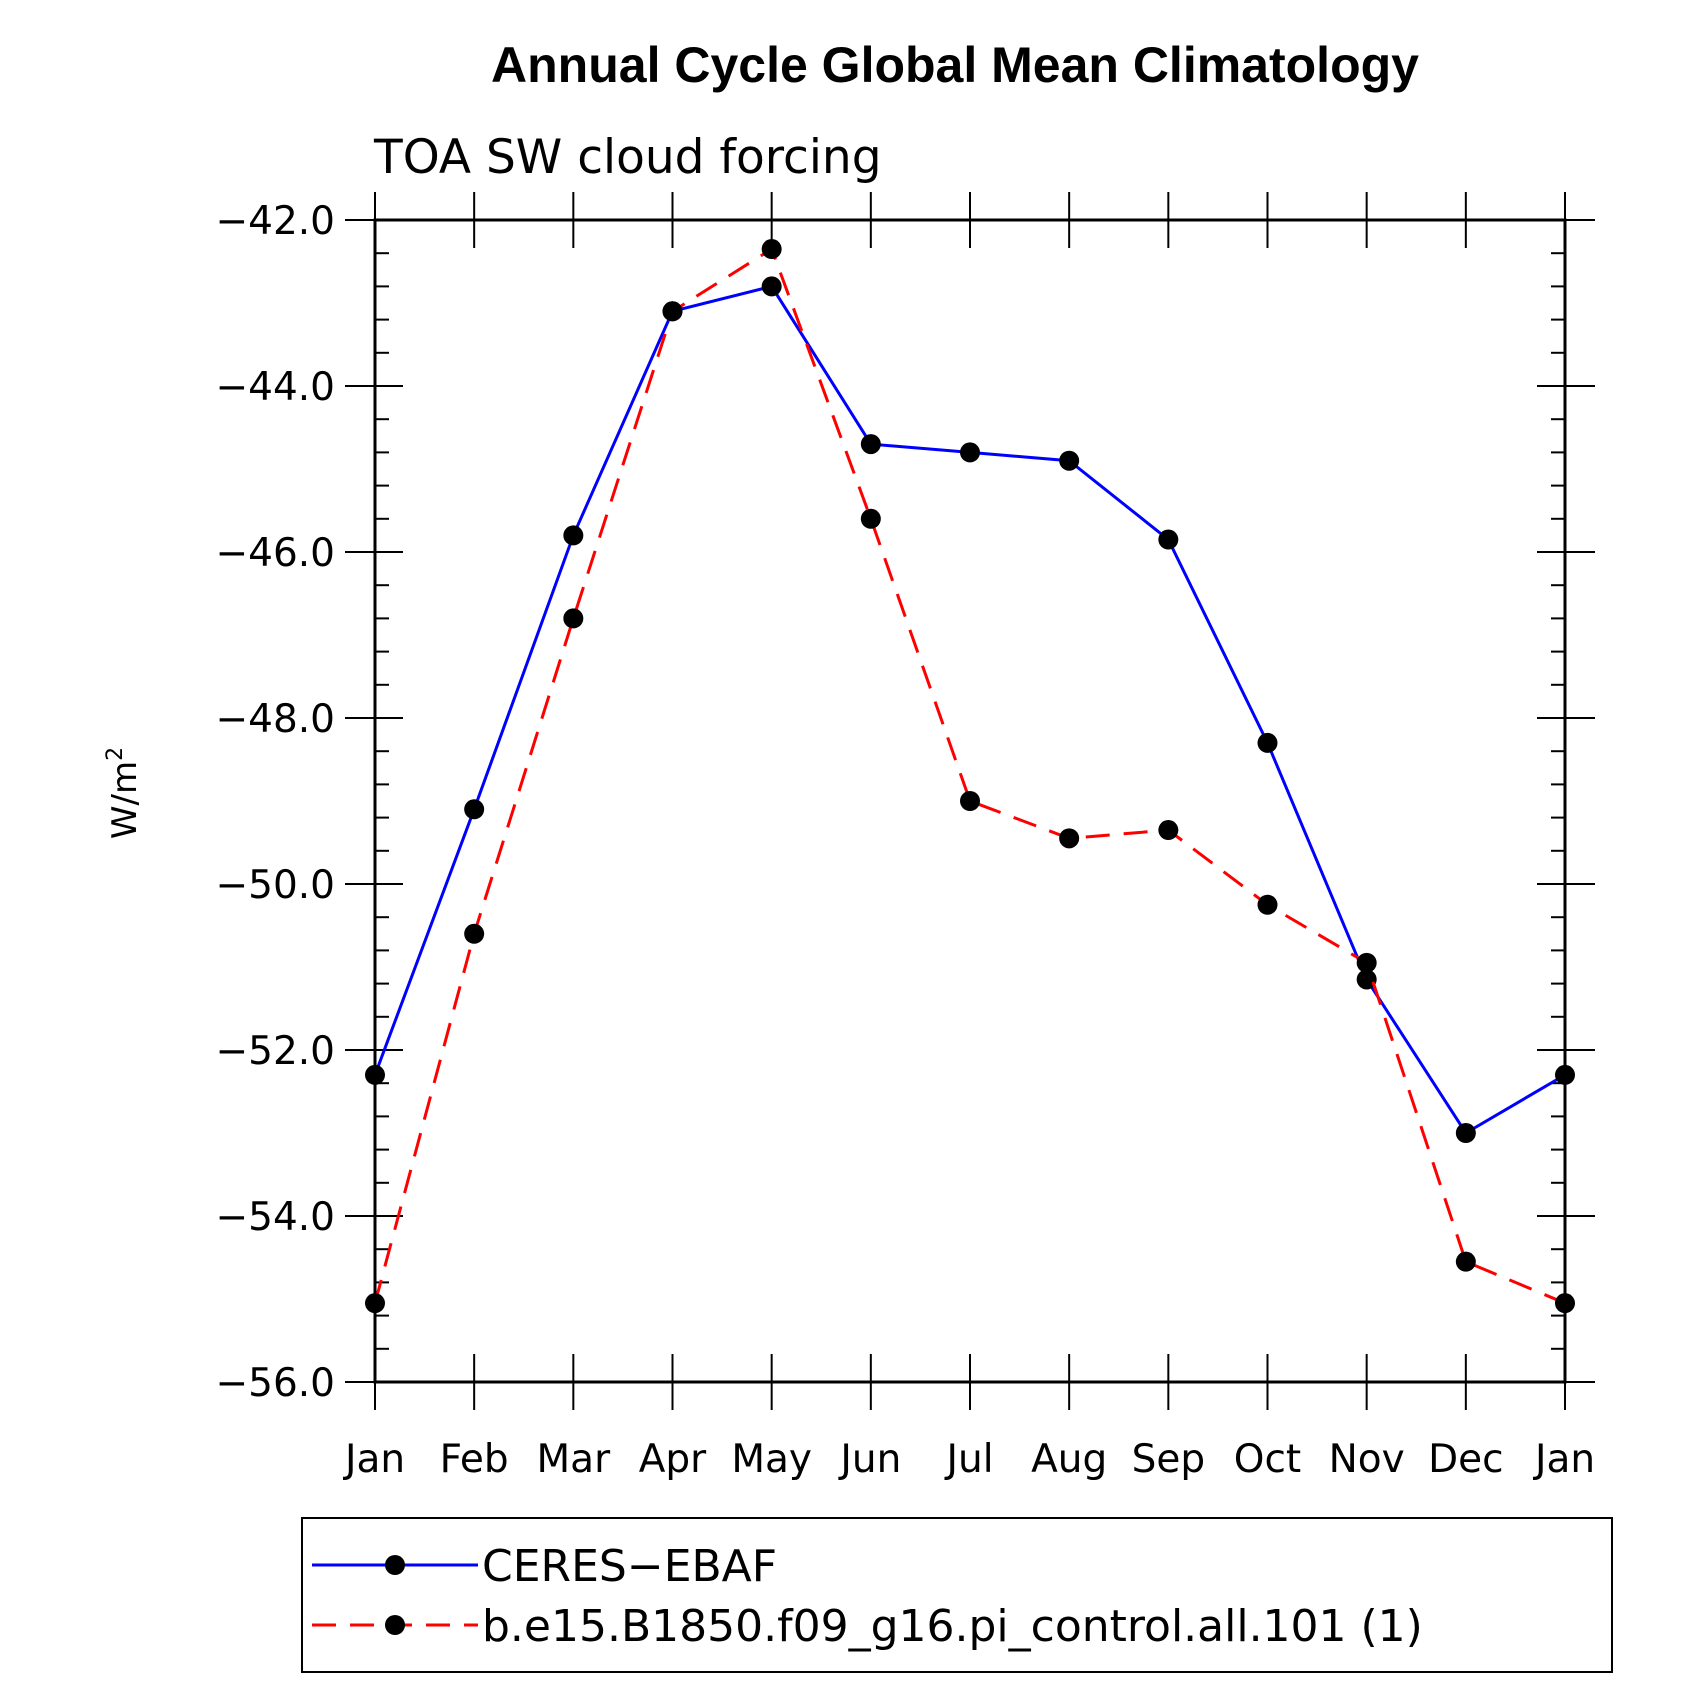  Describe the element at coordinates (869, 1459) in the screenshot. I see `x-tick-label: Jun` at that location.